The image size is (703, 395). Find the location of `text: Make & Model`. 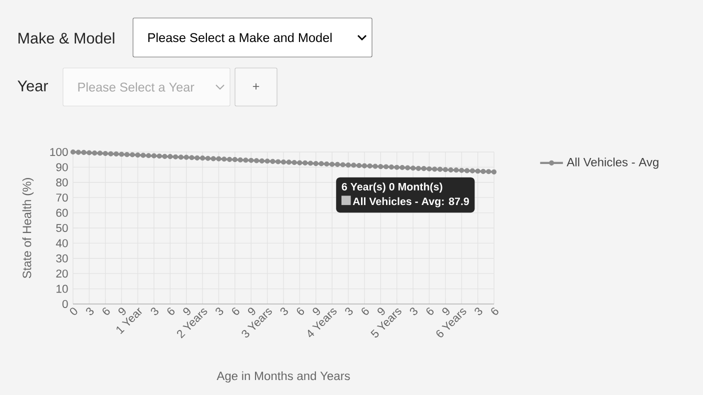

text: Make & Model is located at coordinates (66, 38).